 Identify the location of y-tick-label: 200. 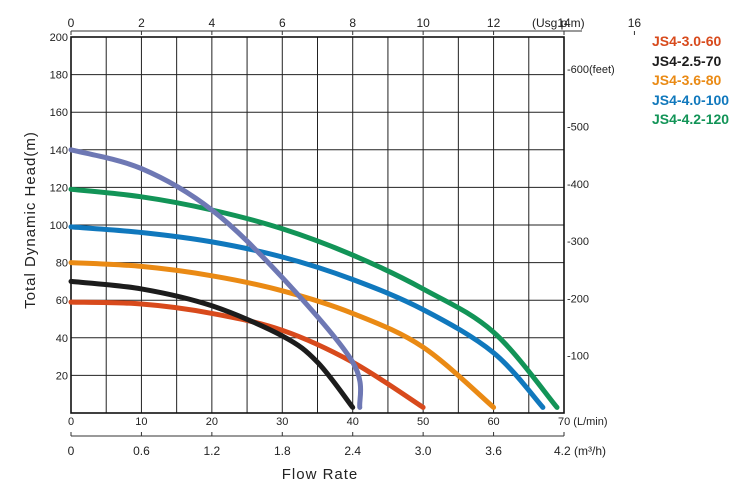
(59, 38).